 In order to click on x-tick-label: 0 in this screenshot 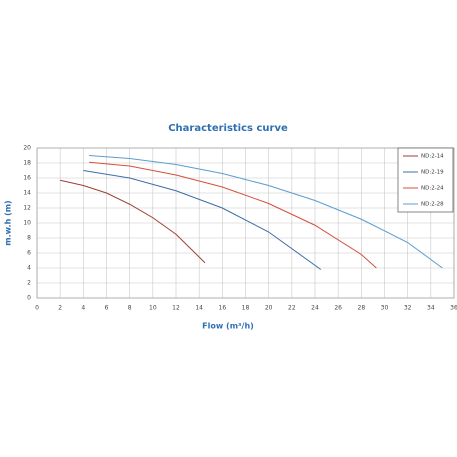, I will do `click(37, 308)`.